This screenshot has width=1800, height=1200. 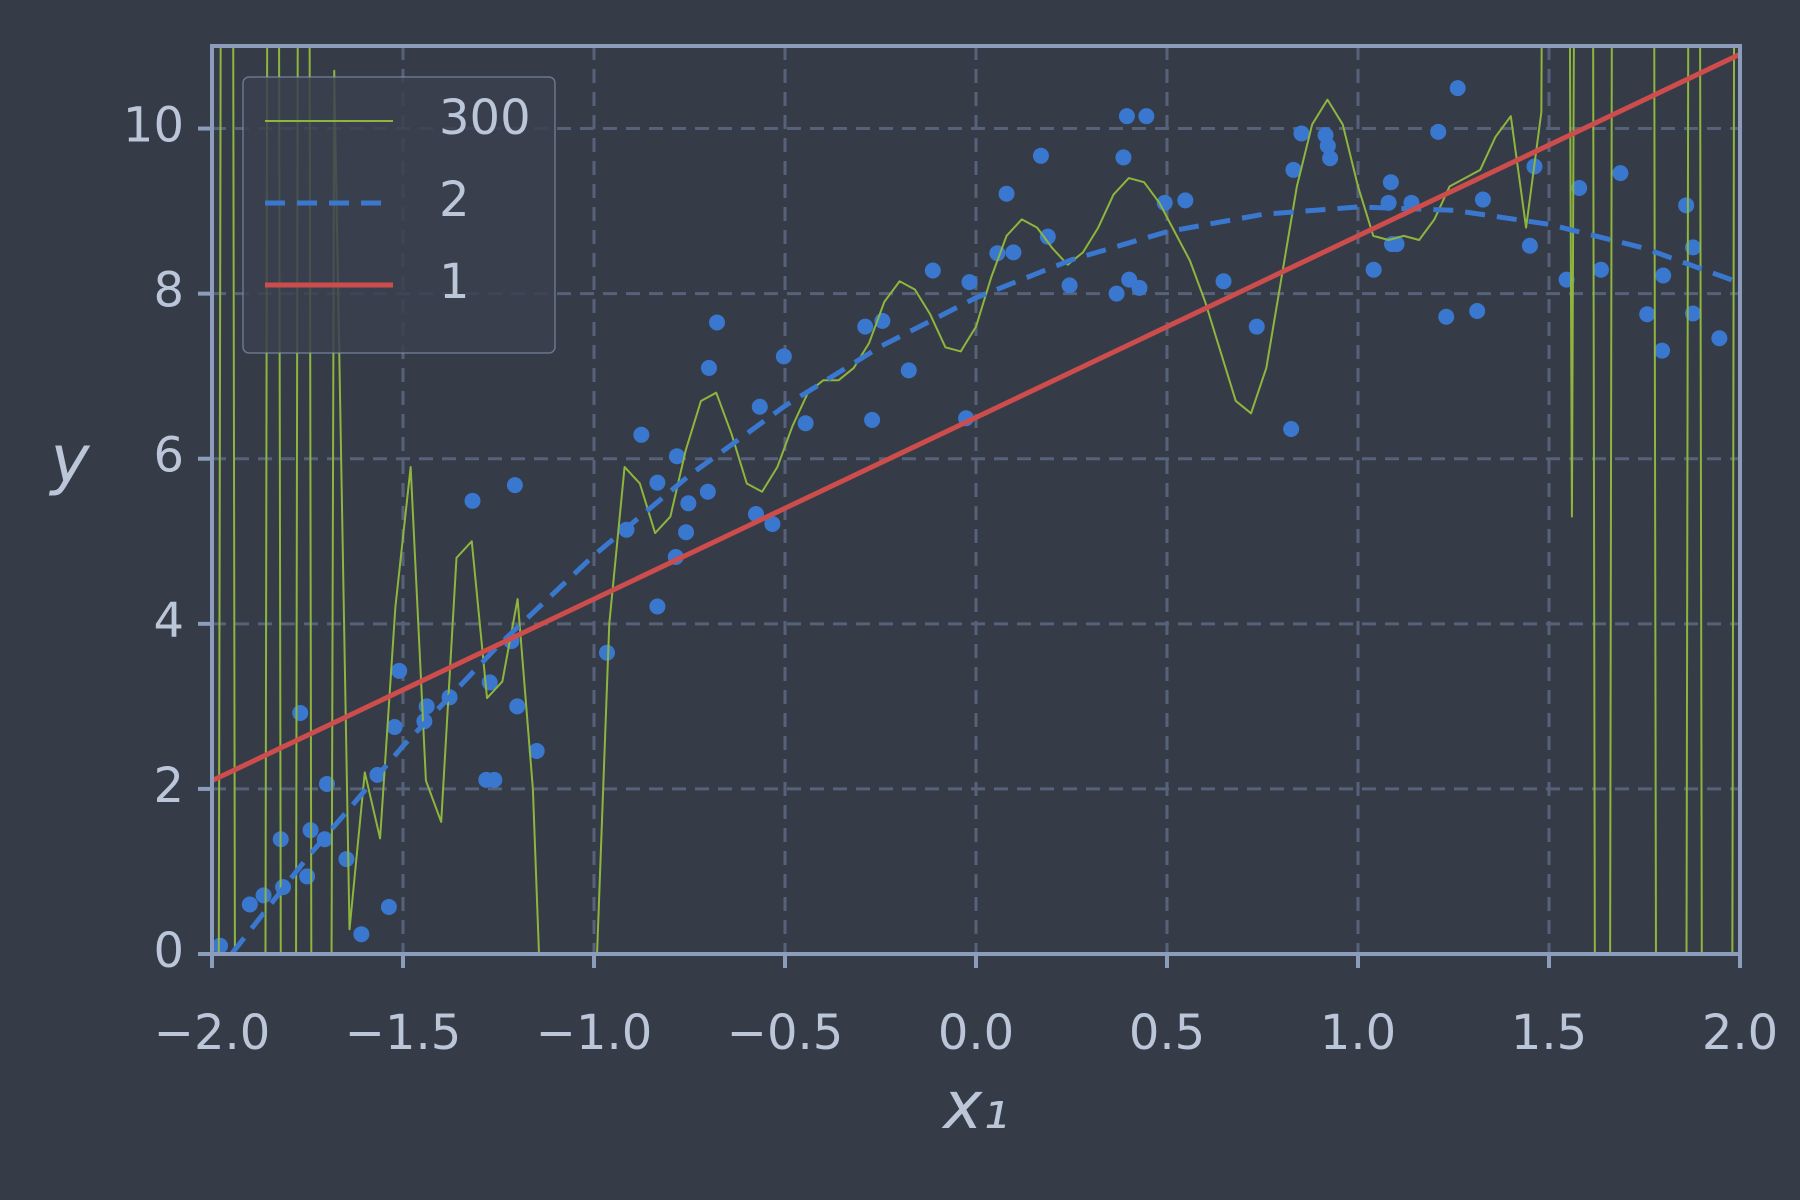 I want to click on x-tick-label: 2.0, so click(x=1740, y=1033).